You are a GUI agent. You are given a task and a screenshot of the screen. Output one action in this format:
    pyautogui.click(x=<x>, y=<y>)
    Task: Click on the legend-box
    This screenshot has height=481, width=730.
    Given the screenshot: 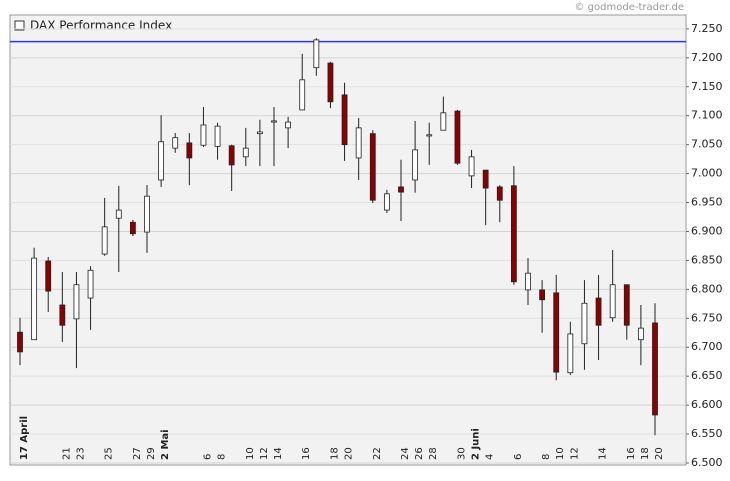 What is the action you would take?
    pyautogui.click(x=19, y=25)
    